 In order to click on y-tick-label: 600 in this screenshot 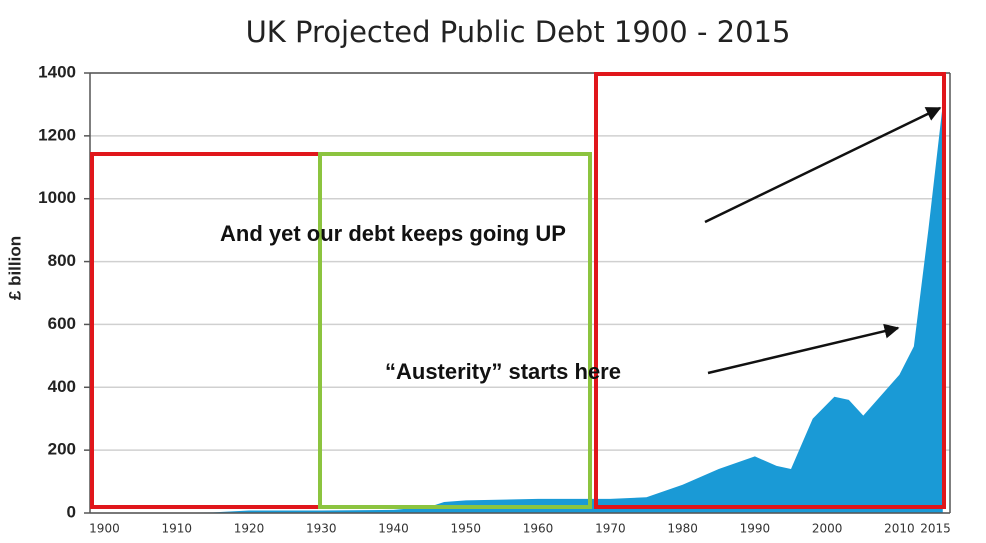, I will do `click(62, 323)`.